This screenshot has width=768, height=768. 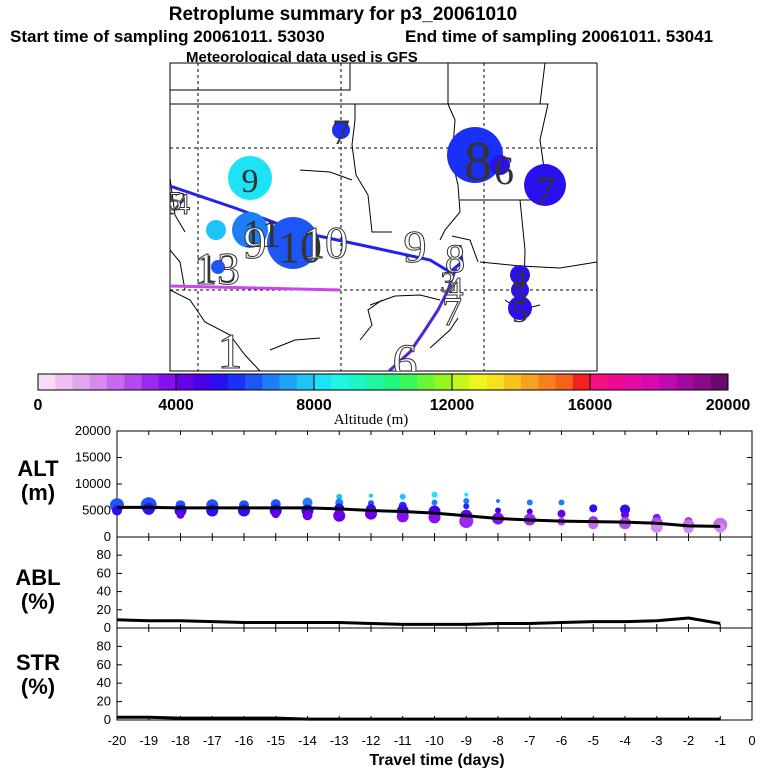 What do you see at coordinates (107, 627) in the screenshot?
I see `abl-y-tick-label: 0` at bounding box center [107, 627].